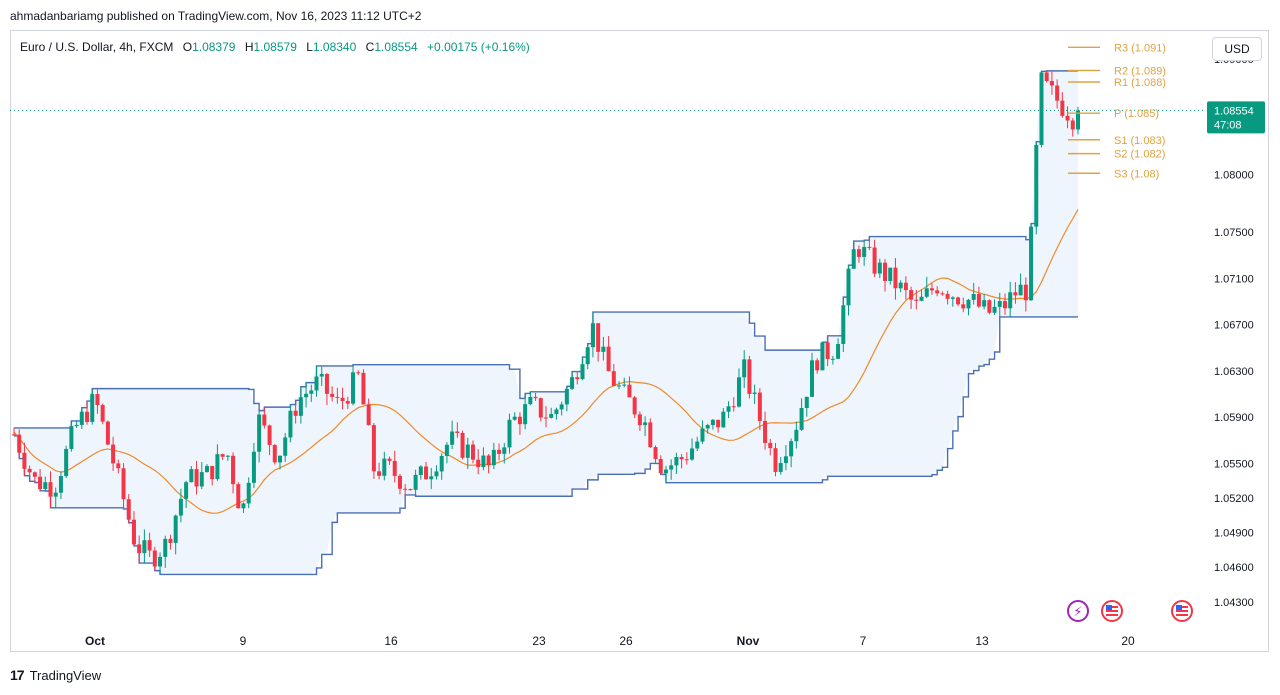 The height and width of the screenshot is (695, 1280). Describe the element at coordinates (863, 641) in the screenshot. I see `x-tick-label: 7` at that location.